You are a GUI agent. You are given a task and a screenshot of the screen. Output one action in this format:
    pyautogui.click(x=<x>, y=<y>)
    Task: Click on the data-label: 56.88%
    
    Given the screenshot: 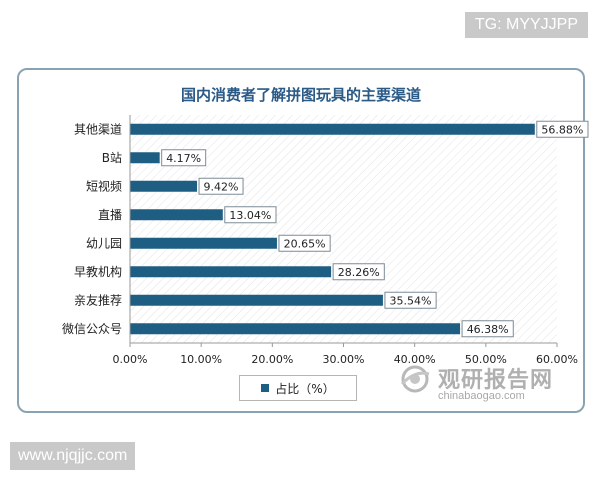 What is the action you would take?
    pyautogui.click(x=562, y=129)
    